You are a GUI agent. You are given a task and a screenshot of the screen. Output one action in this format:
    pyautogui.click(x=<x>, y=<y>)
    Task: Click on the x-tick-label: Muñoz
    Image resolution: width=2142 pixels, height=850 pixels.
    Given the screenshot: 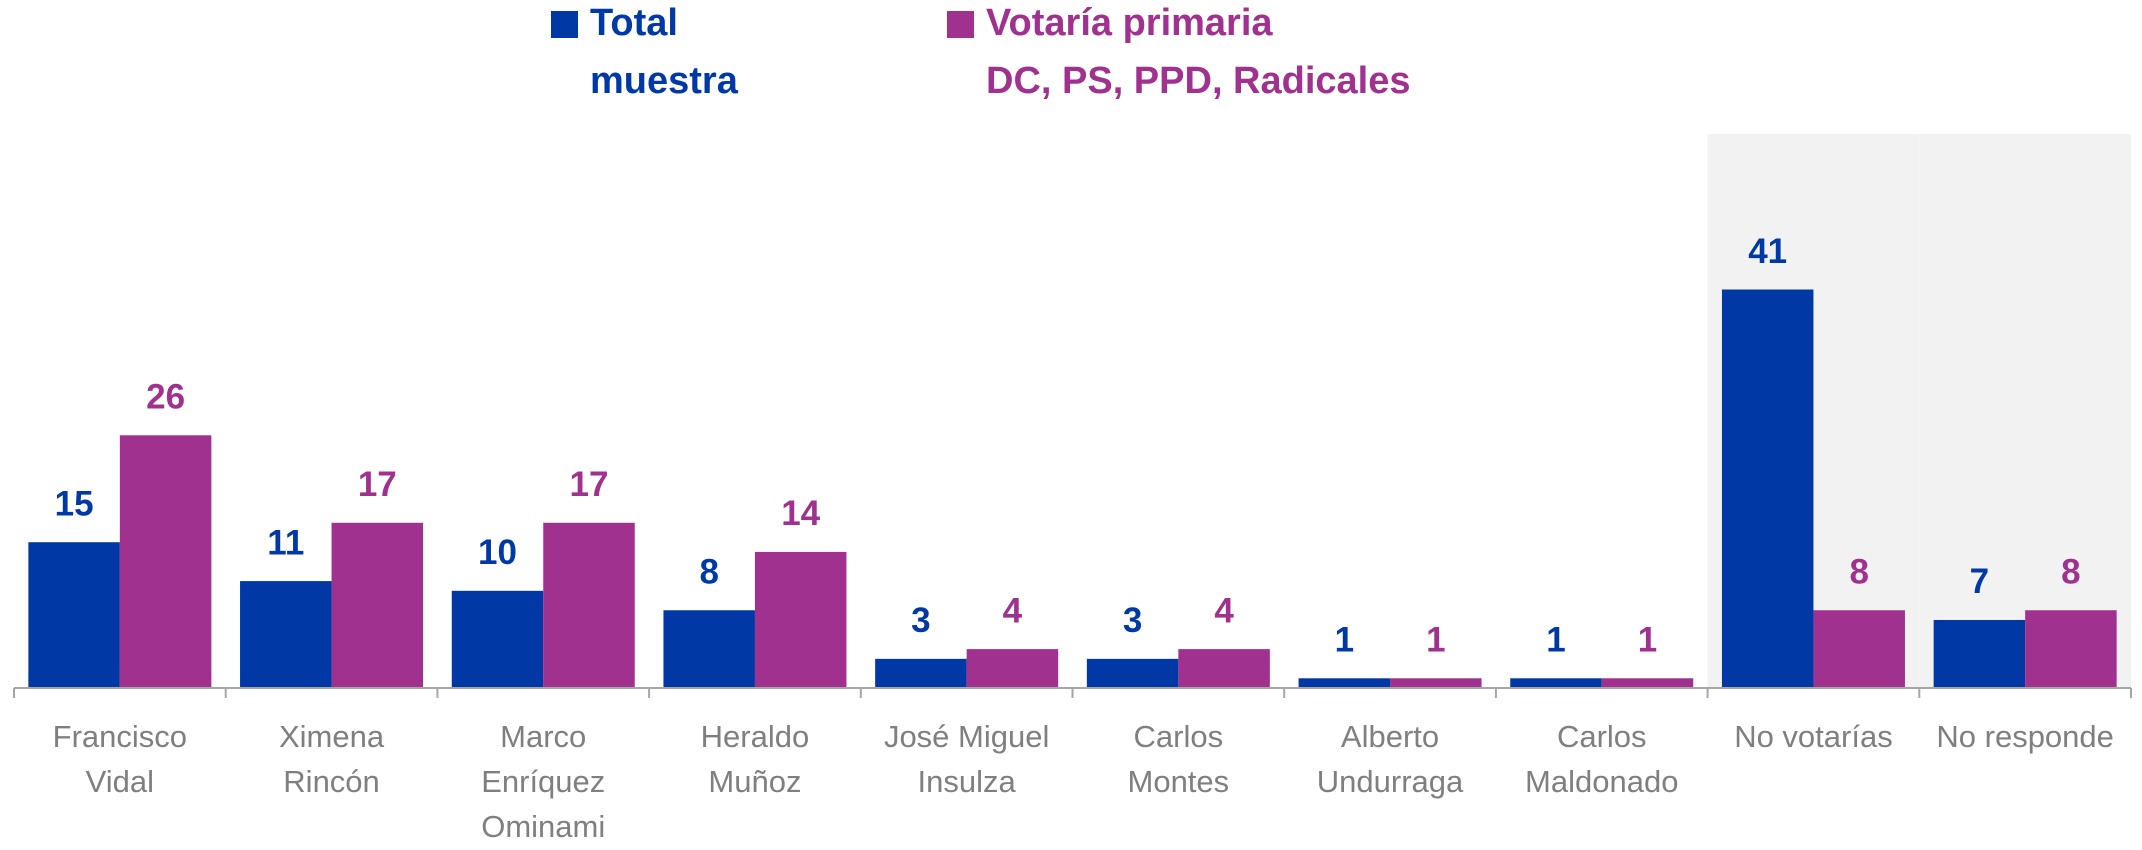 What is the action you would take?
    pyautogui.click(x=754, y=781)
    